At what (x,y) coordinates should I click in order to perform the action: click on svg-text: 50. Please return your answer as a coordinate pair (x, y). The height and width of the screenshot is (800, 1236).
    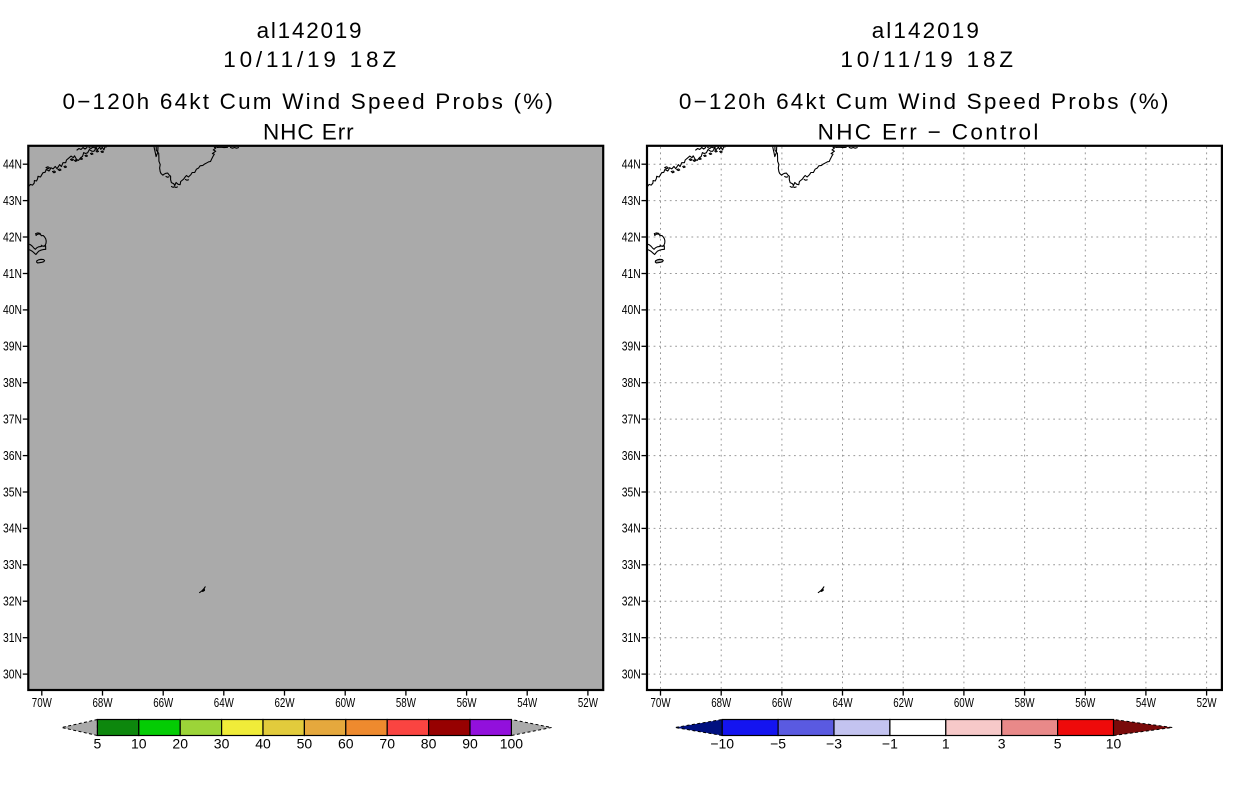
    Looking at the image, I should click on (305, 744).